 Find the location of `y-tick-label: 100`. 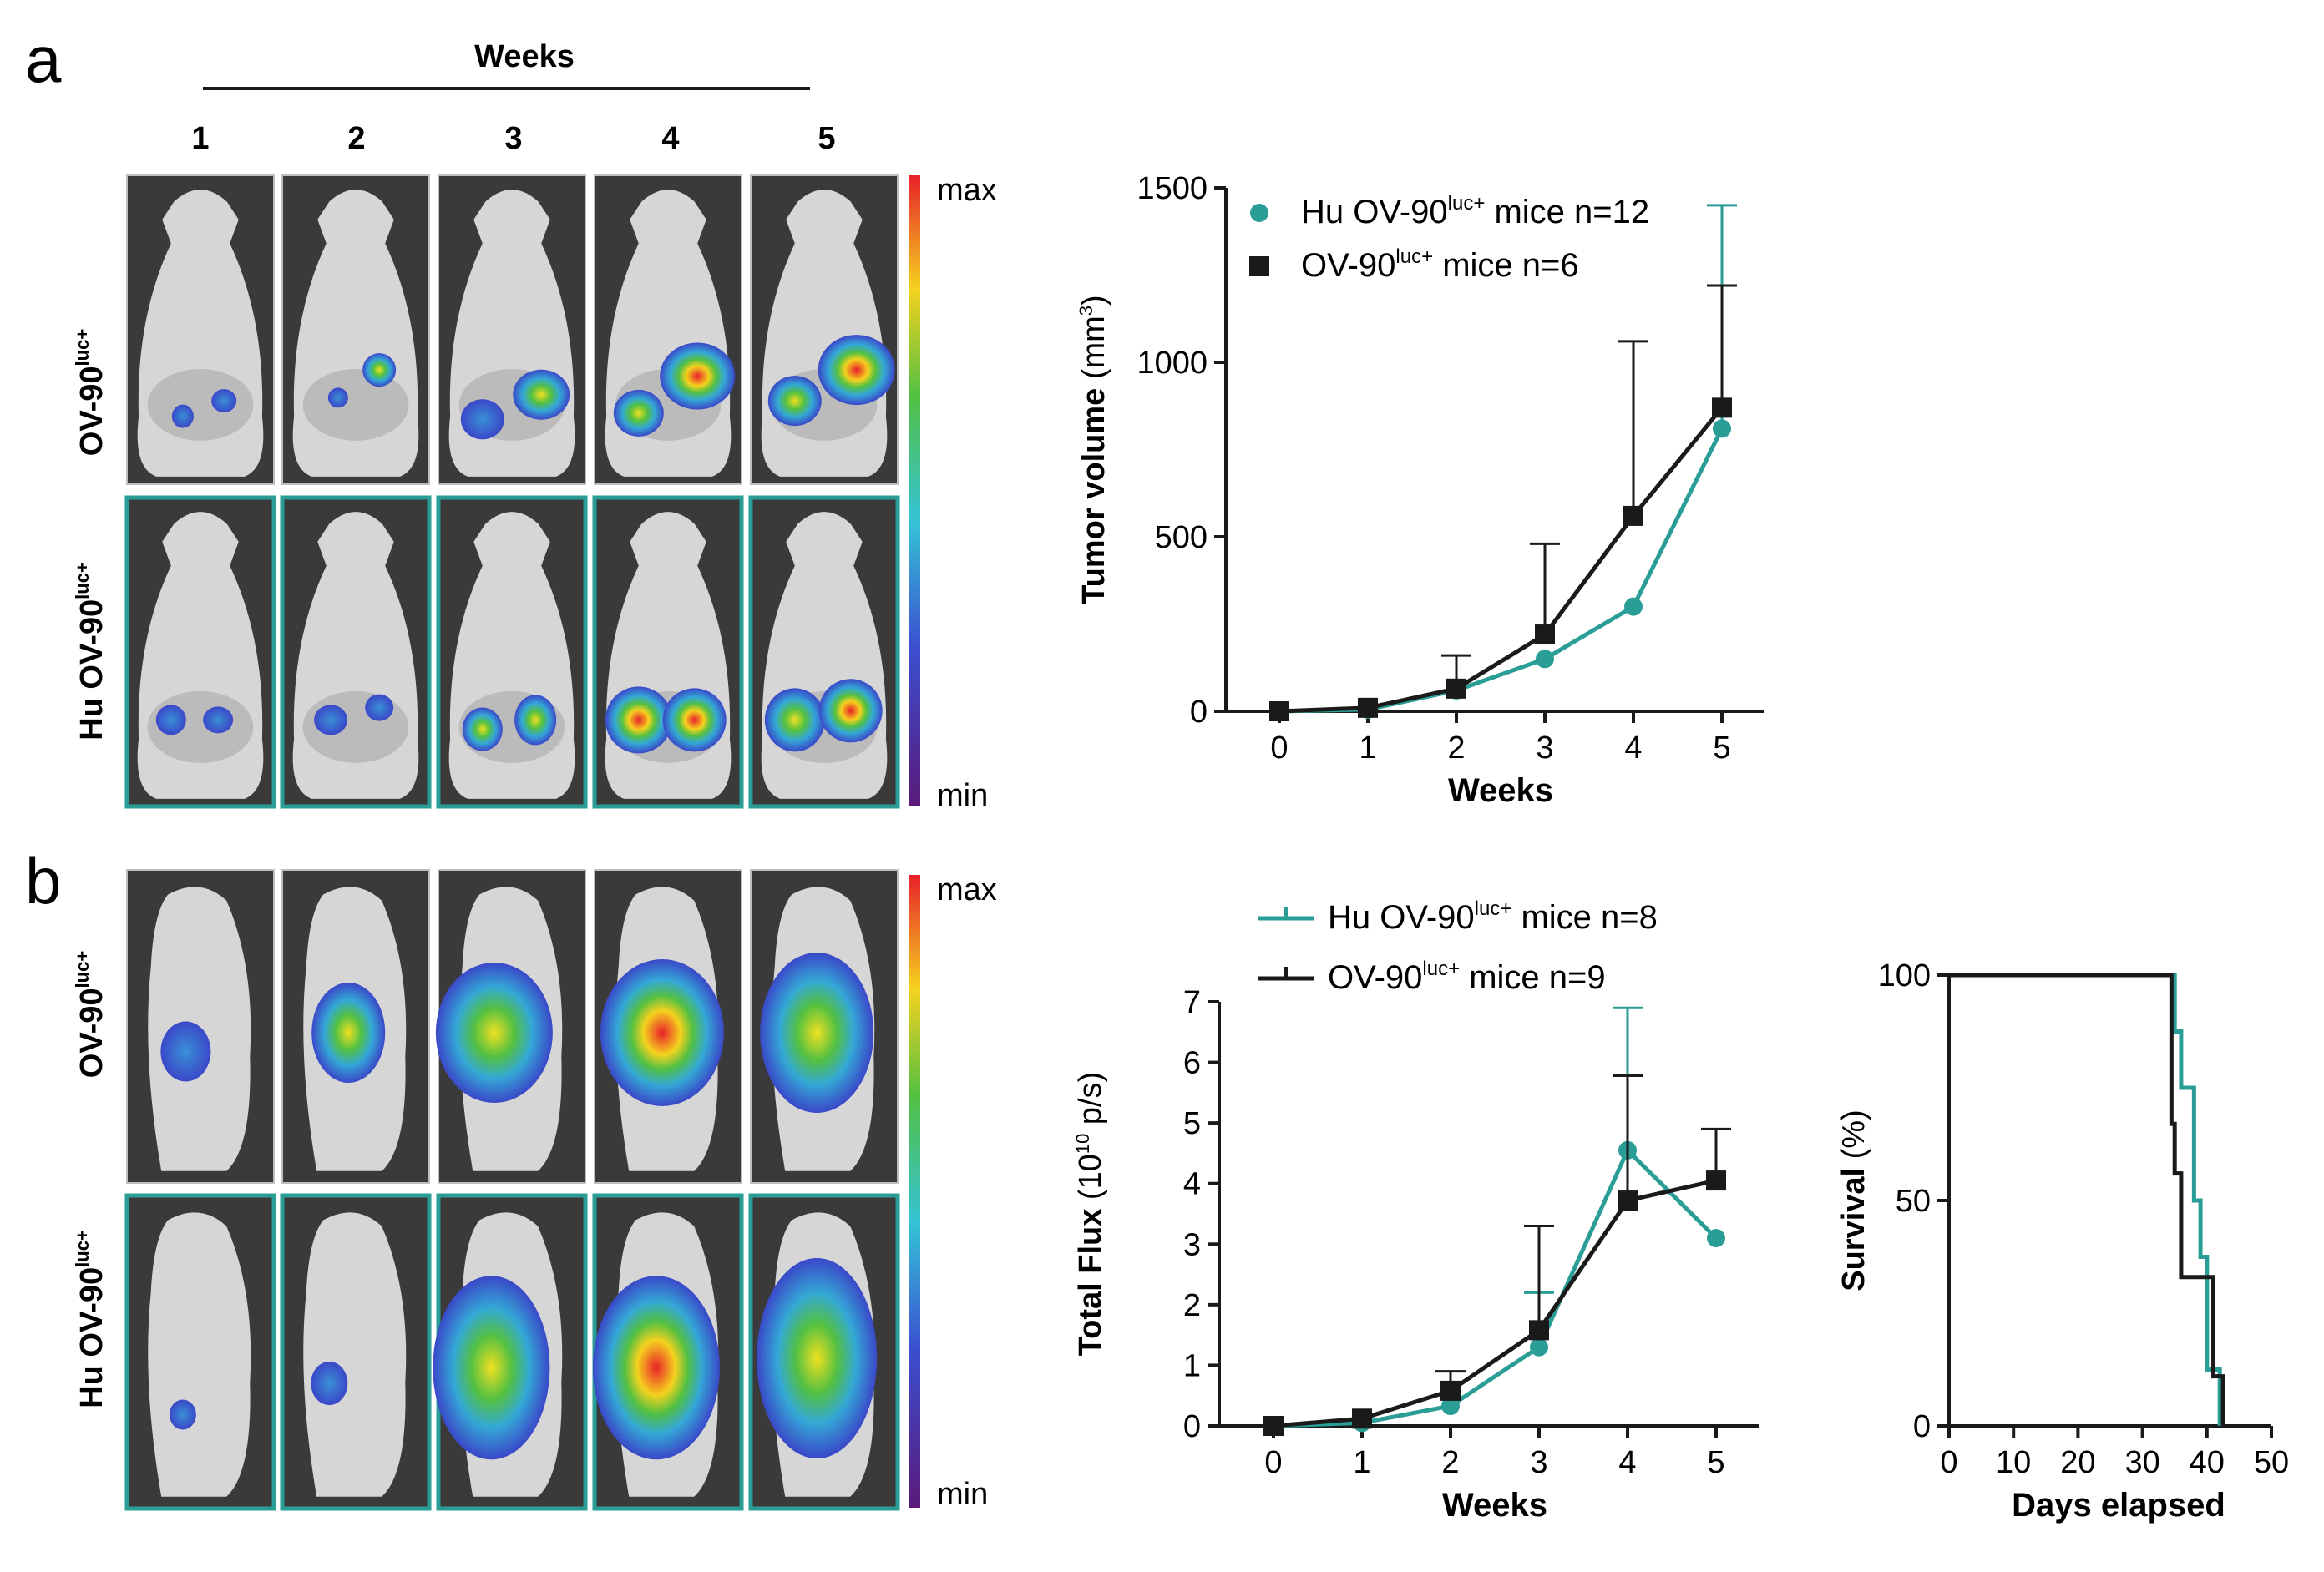

y-tick-label: 100 is located at coordinates (1904, 975).